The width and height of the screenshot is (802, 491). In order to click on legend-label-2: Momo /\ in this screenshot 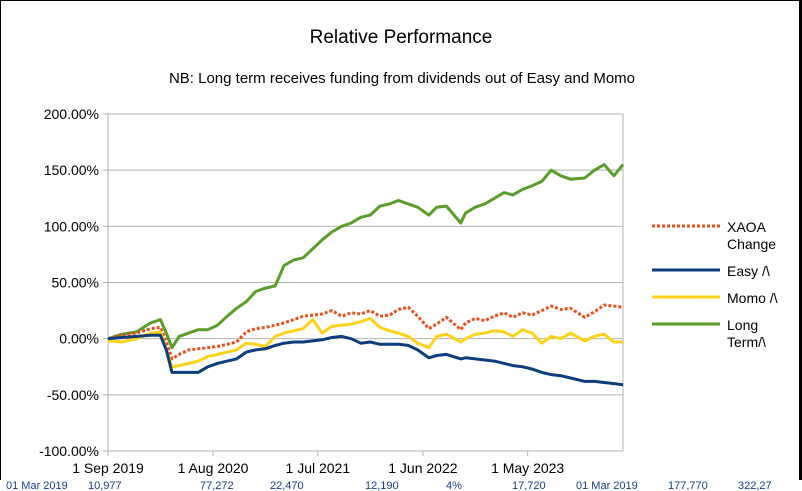, I will do `click(752, 298)`.